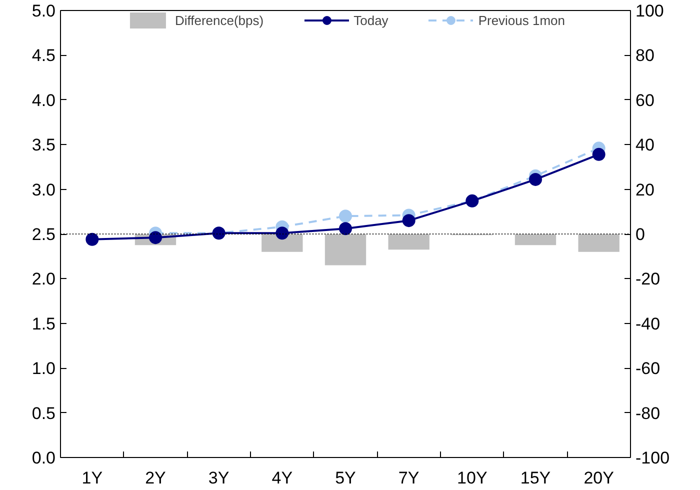 The height and width of the screenshot is (490, 700). I want to click on y2-tick-label: 40, so click(645, 145).